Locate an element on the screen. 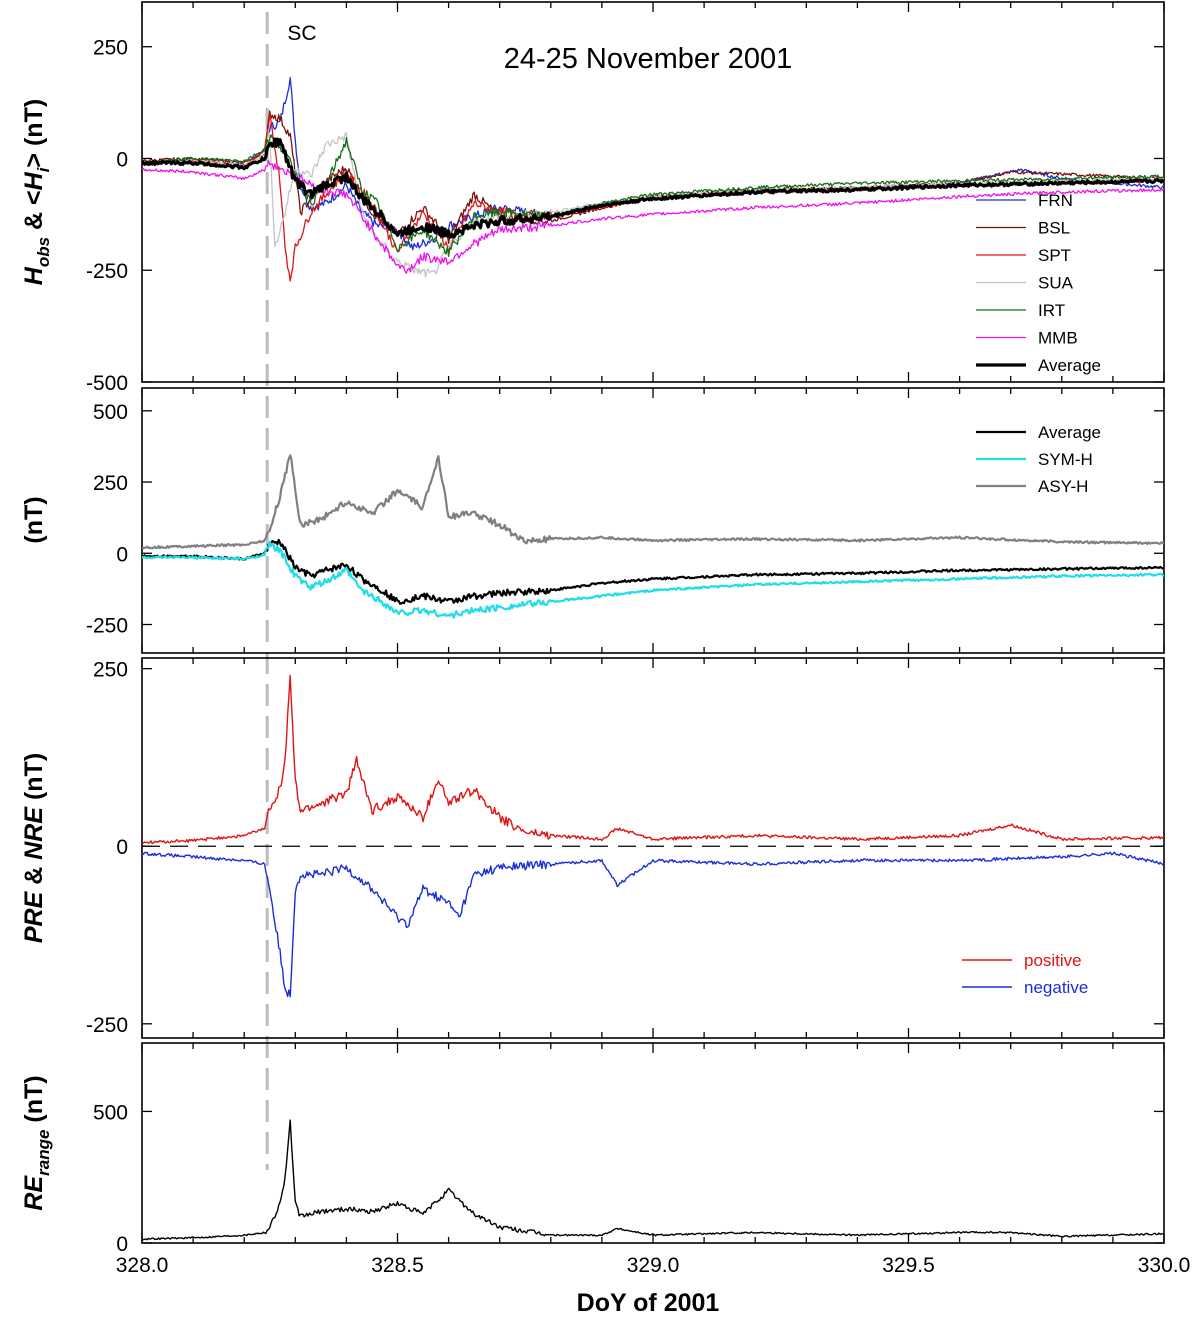  x-tick-label: 329.0 is located at coordinates (653, 1265).